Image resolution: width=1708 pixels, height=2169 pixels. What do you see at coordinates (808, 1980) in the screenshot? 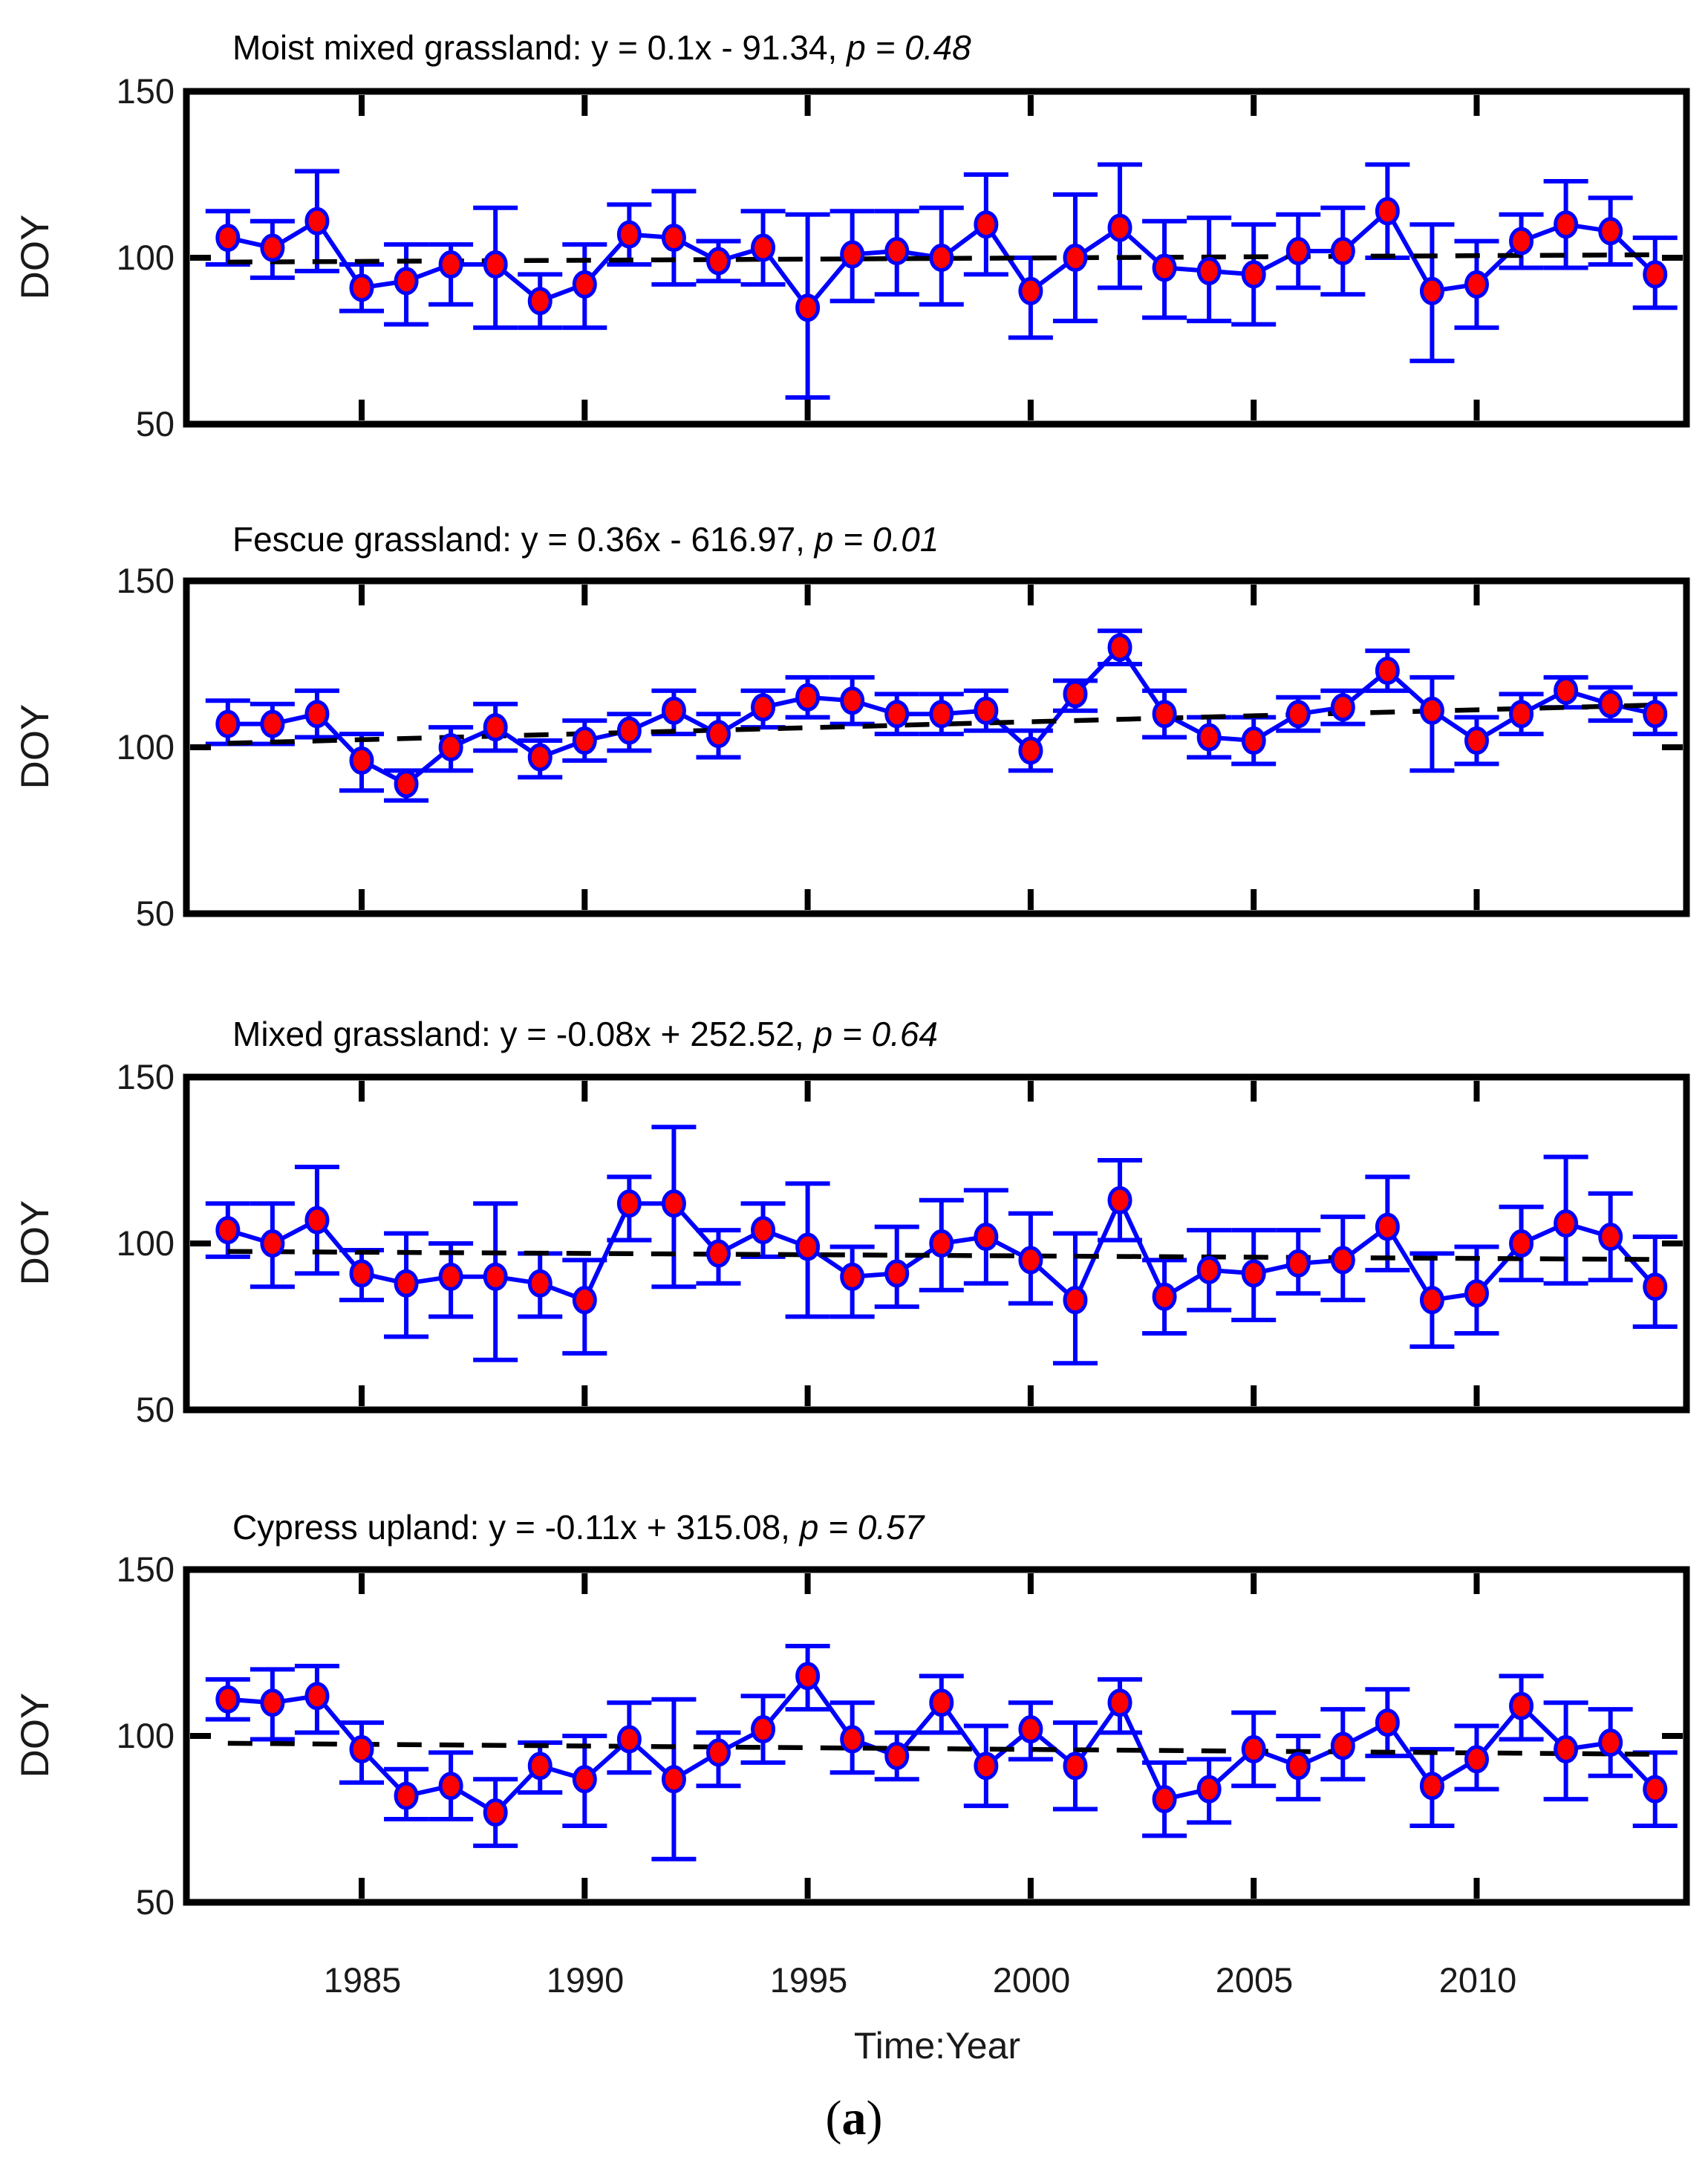
I see `x-tick-1995: 1995` at bounding box center [808, 1980].